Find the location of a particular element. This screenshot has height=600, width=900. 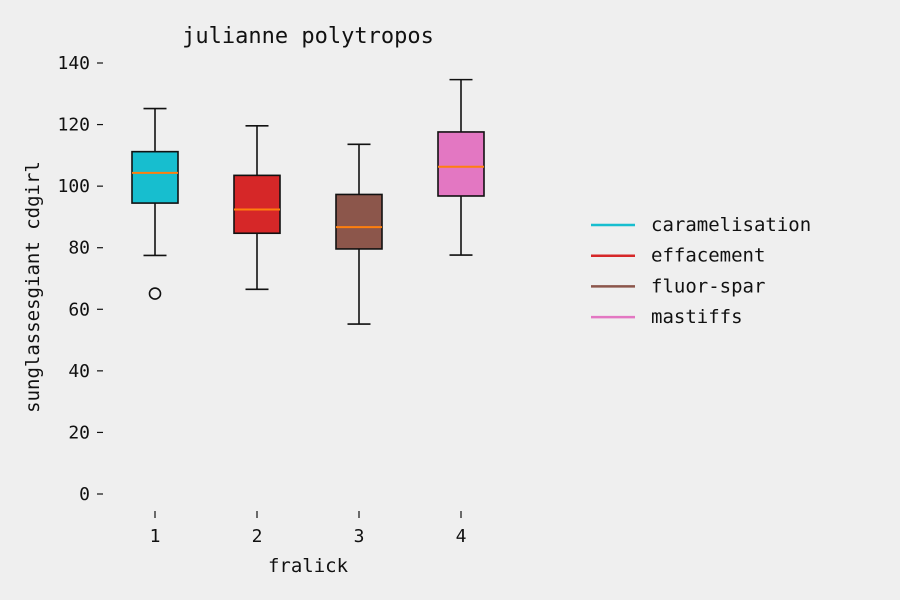

y-axis-label: sunglassesgiant cdgirl is located at coordinates (33, 287).